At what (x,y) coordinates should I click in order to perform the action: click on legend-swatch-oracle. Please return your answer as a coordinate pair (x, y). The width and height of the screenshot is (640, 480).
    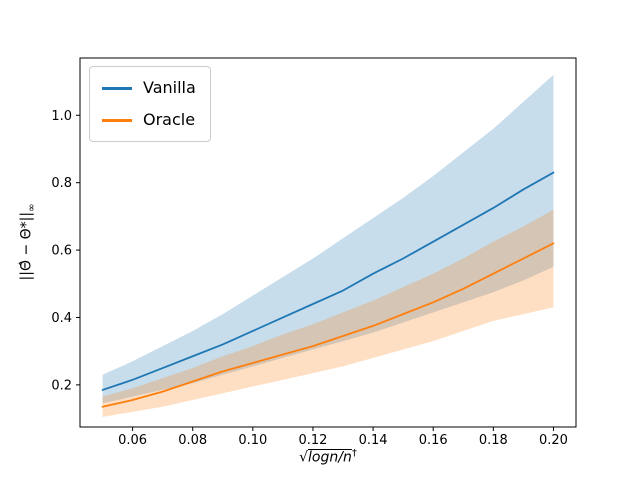
    Looking at the image, I should click on (117, 120).